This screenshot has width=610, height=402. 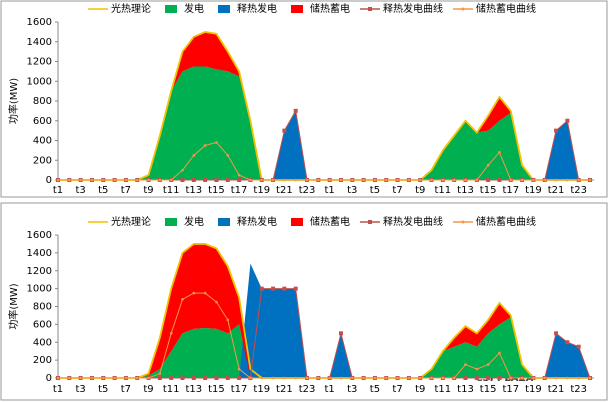 I want to click on y-tick-label: 400, so click(x=42, y=141).